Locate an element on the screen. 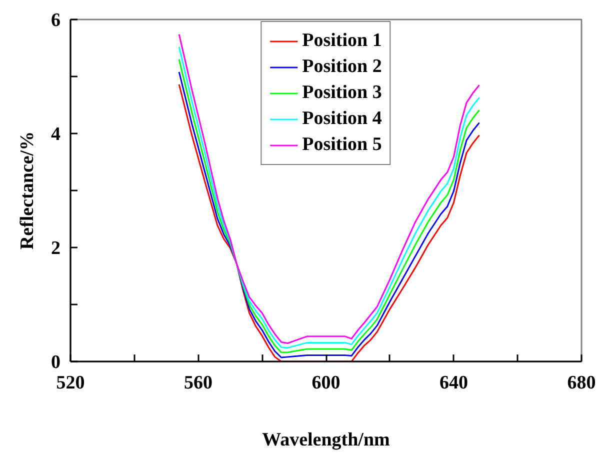  legend-label: Position 2 is located at coordinates (342, 67).